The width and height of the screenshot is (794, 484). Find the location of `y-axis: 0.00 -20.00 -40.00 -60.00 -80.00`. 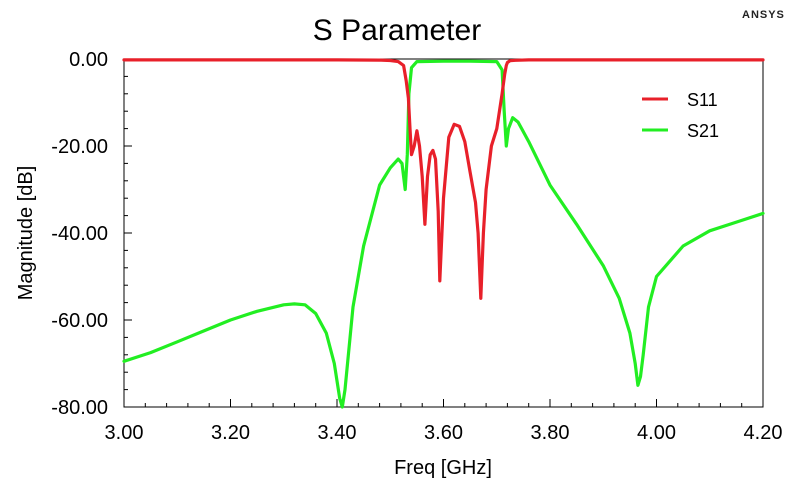

y-axis: 0.00 -20.00 -40.00 -60.00 -80.00 is located at coordinates (91, 234).